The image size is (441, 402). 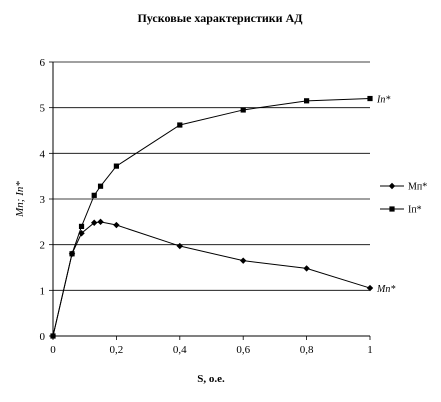 What do you see at coordinates (417, 187) in the screenshot?
I see `legend-label-mp: Мп*` at bounding box center [417, 187].